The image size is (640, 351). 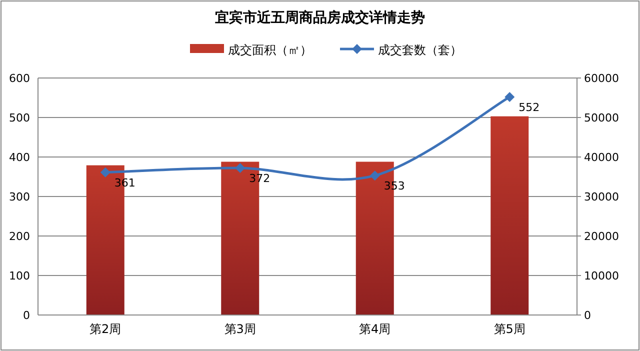 What do you see at coordinates (106, 329) in the screenshot?
I see `x-tick-label: 第2周` at bounding box center [106, 329].